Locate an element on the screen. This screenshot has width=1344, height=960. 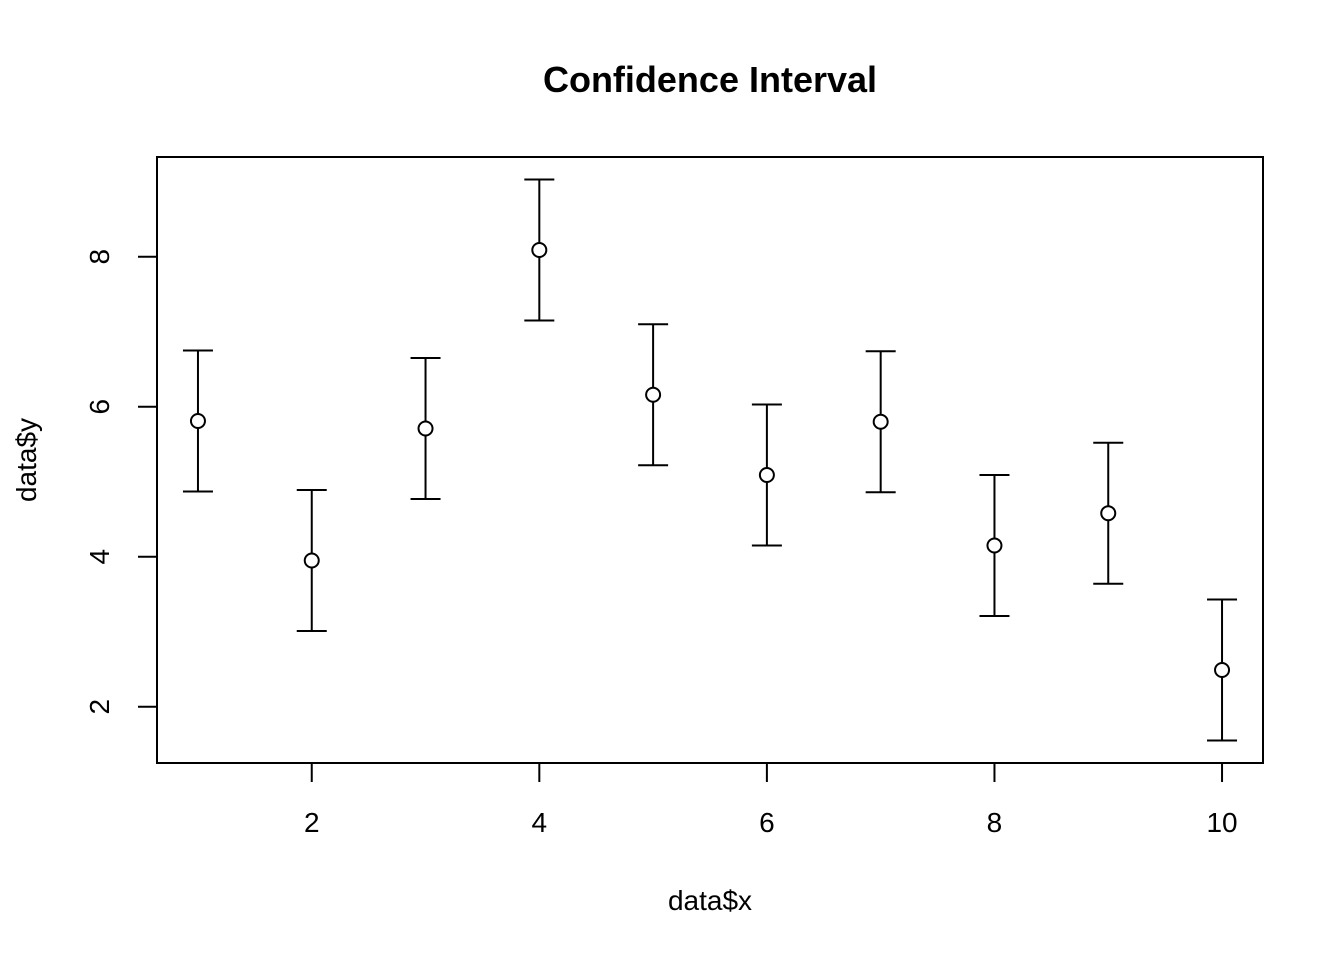
y-axis-label: data$y is located at coordinates (26, 460).